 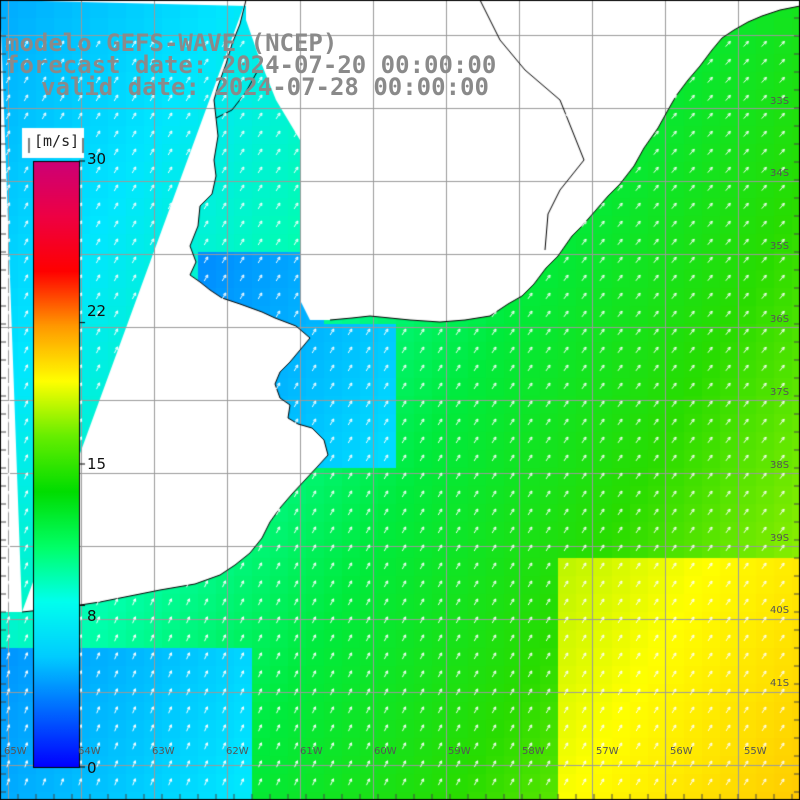 What do you see at coordinates (780, 101) in the screenshot?
I see `lat-label: 33S` at bounding box center [780, 101].